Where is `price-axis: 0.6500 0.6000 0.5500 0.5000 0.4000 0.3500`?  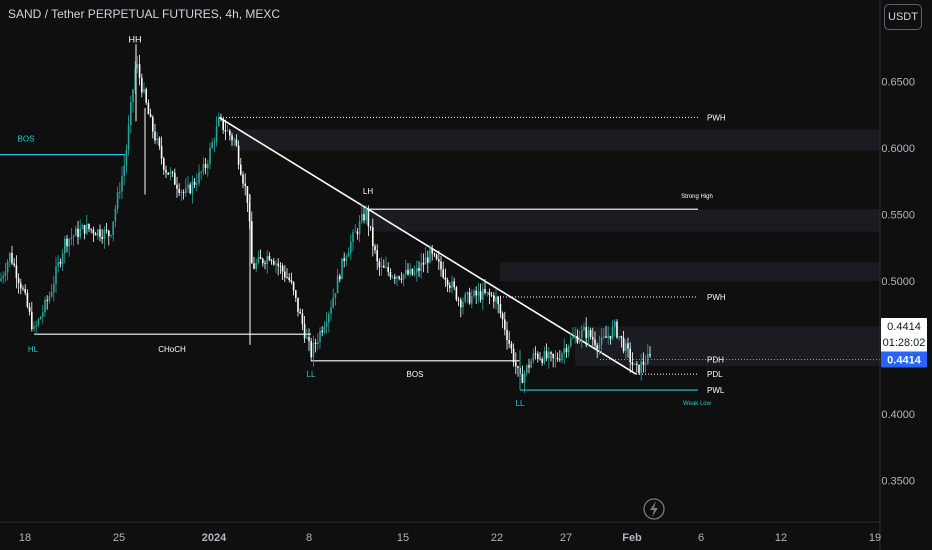 price-axis: 0.6500 0.6000 0.5500 0.5000 0.4000 0.3500 is located at coordinates (898, 282).